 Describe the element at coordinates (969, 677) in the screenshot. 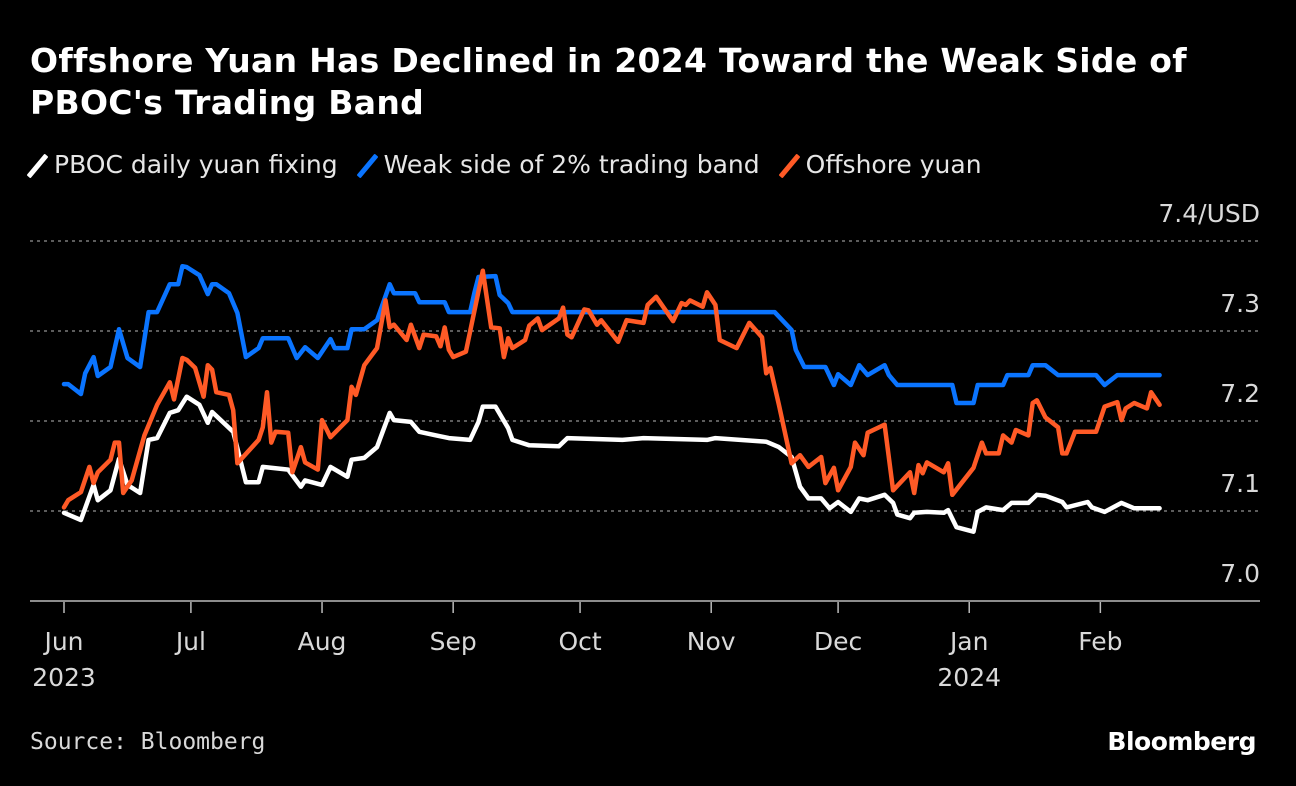

I see `x-tick-year-label: 2024` at that location.